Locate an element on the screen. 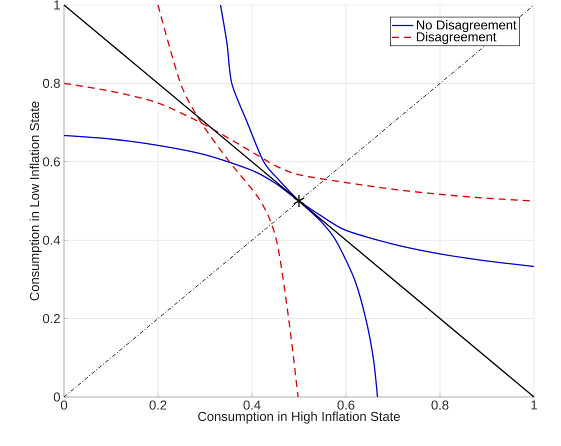 The image size is (561, 446). y-tick-label: 0.8 is located at coordinates (51, 83).